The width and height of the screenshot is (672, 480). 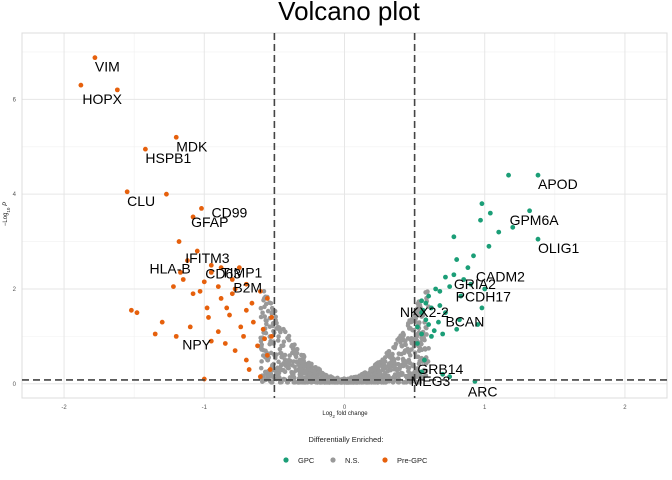 I want to click on gene-label: HSPB1, so click(x=168, y=158).